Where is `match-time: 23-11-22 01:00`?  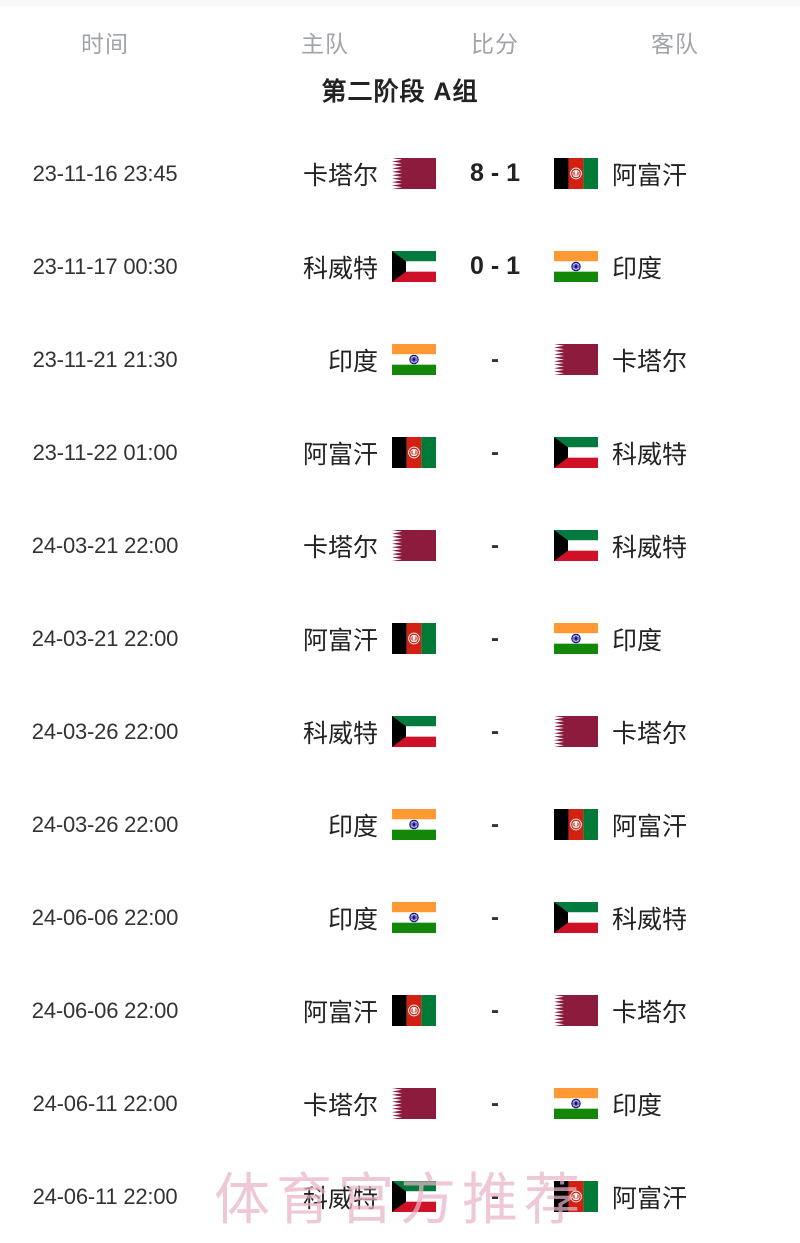
match-time: 23-11-22 01:00 is located at coordinates (105, 452).